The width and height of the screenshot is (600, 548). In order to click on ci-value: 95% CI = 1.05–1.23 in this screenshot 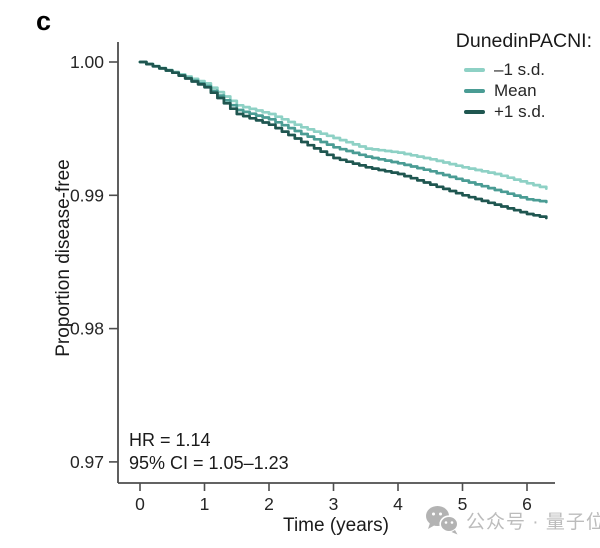, I will do `click(209, 463)`.